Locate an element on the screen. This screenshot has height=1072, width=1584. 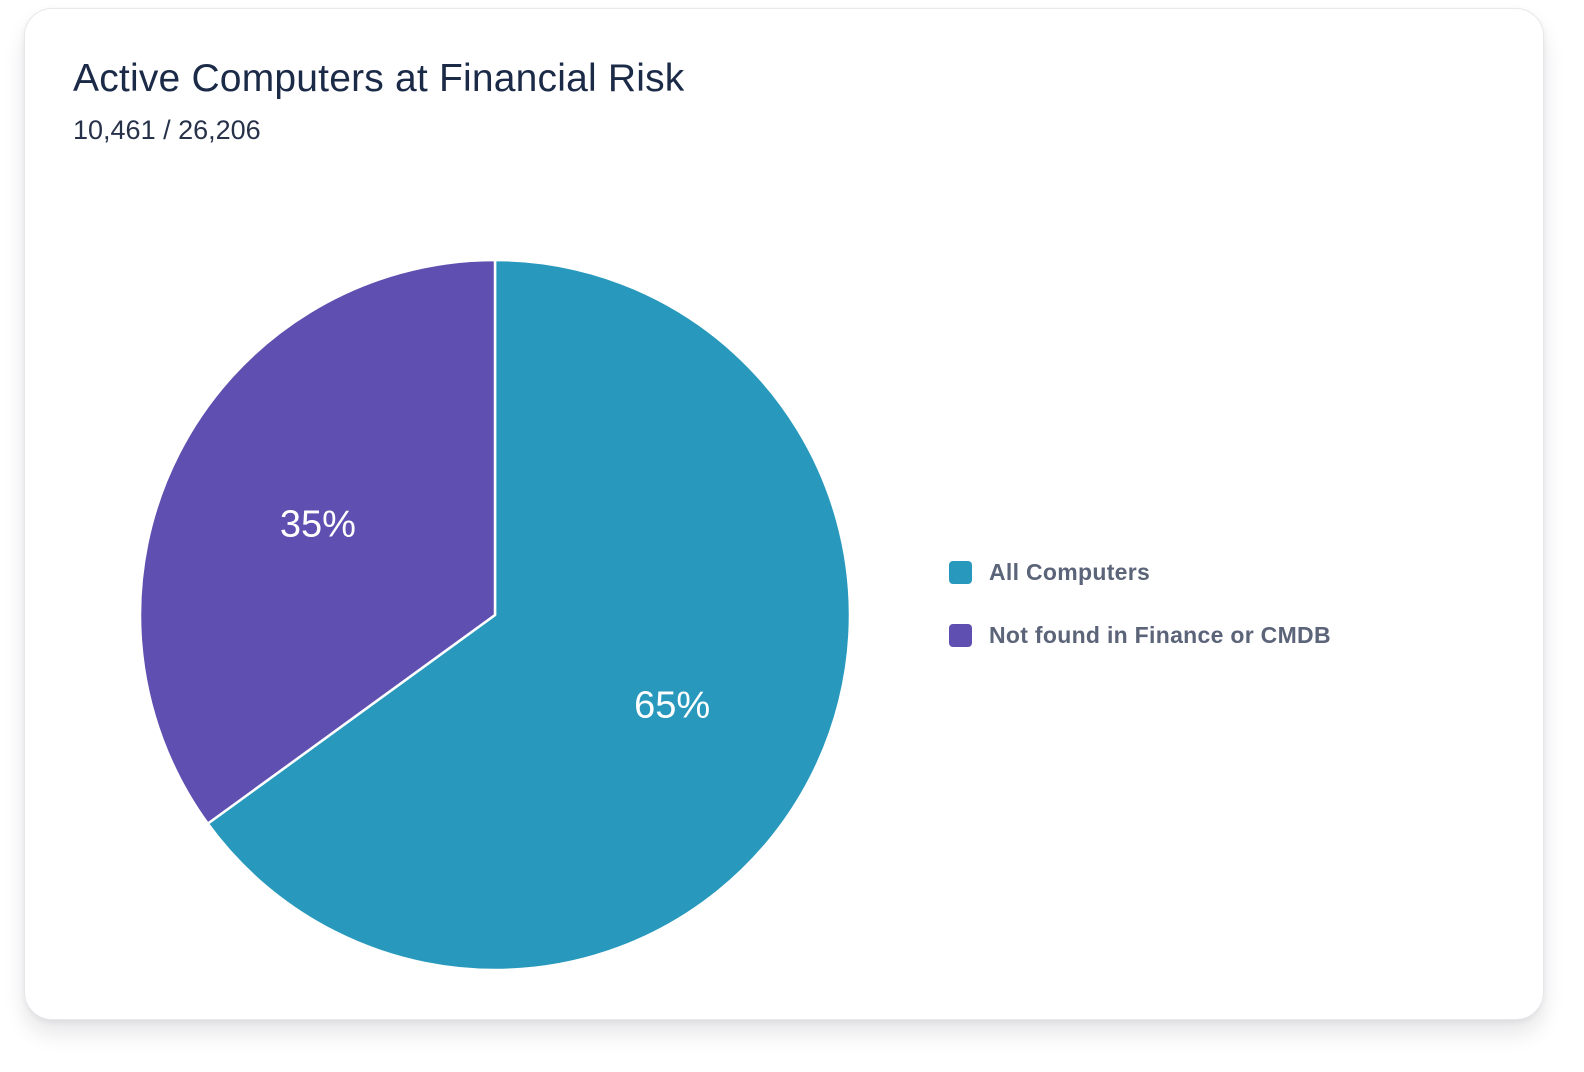
pie-slice-label: 65% is located at coordinates (672, 705).